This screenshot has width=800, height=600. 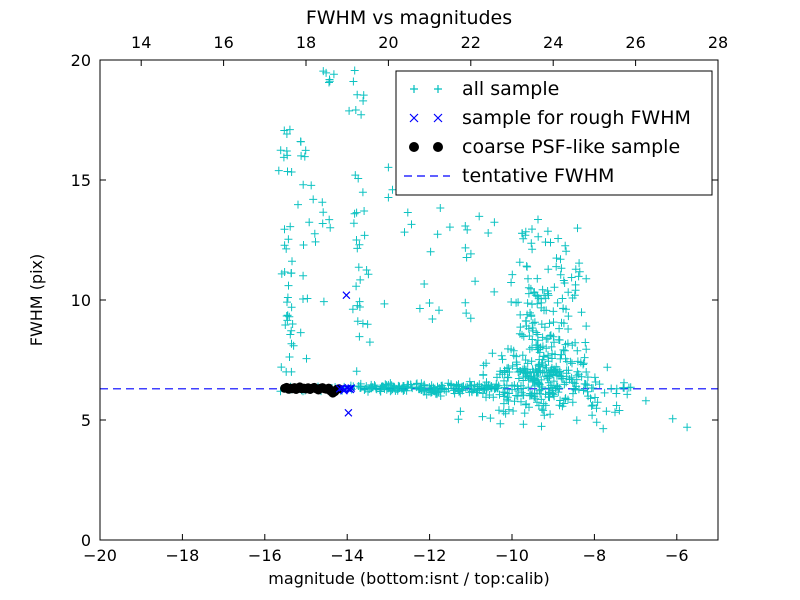 What do you see at coordinates (81, 180) in the screenshot?
I see `y-tick-label: 15` at bounding box center [81, 180].